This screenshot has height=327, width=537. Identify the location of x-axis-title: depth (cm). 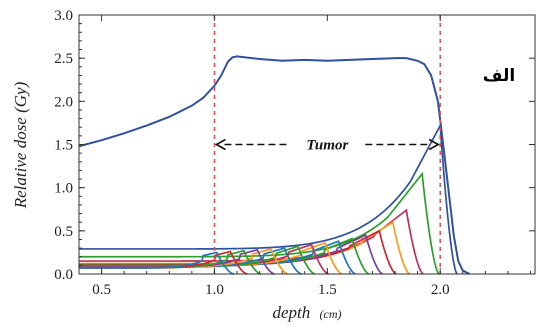
(306, 312).